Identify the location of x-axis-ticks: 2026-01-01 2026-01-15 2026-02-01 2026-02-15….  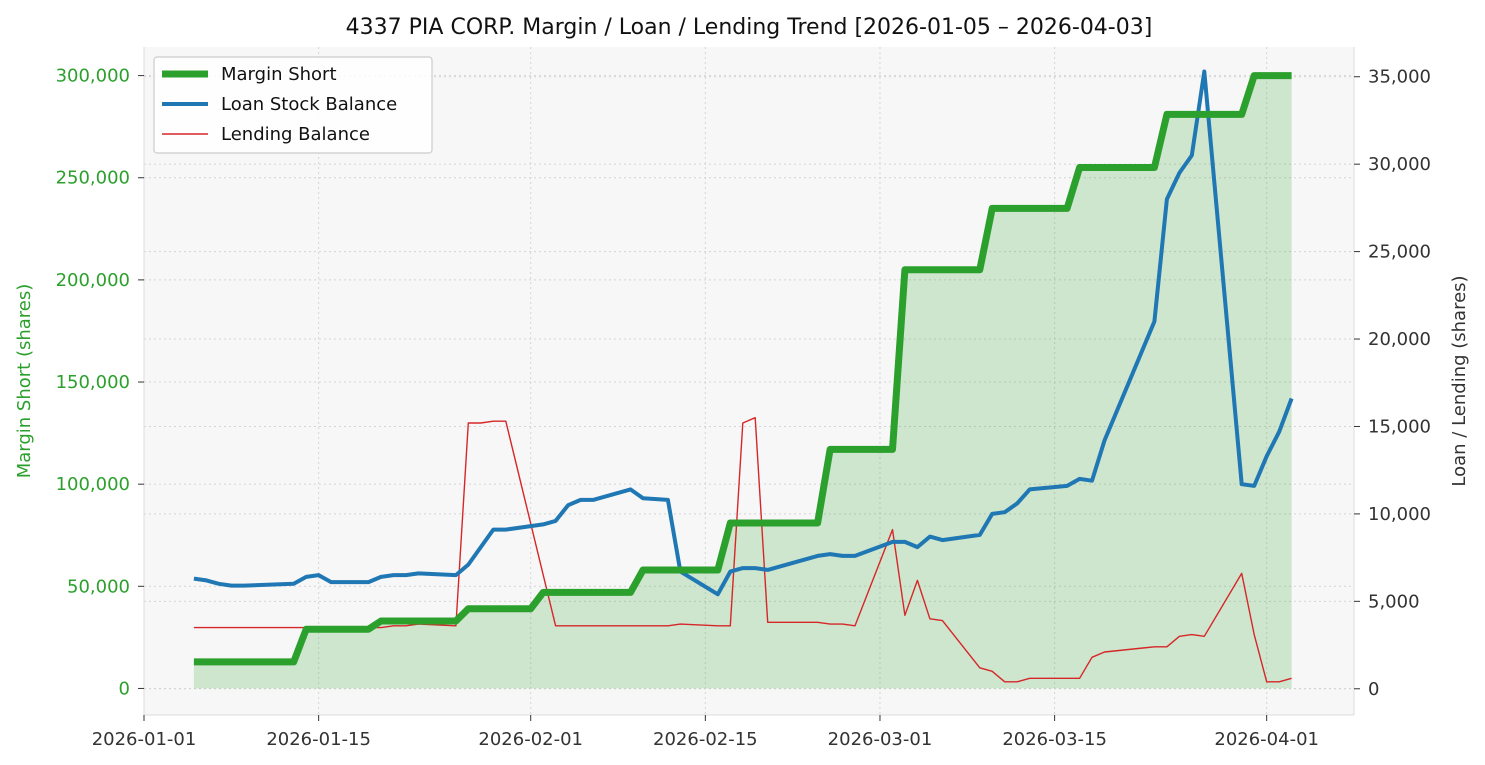
(705, 732).